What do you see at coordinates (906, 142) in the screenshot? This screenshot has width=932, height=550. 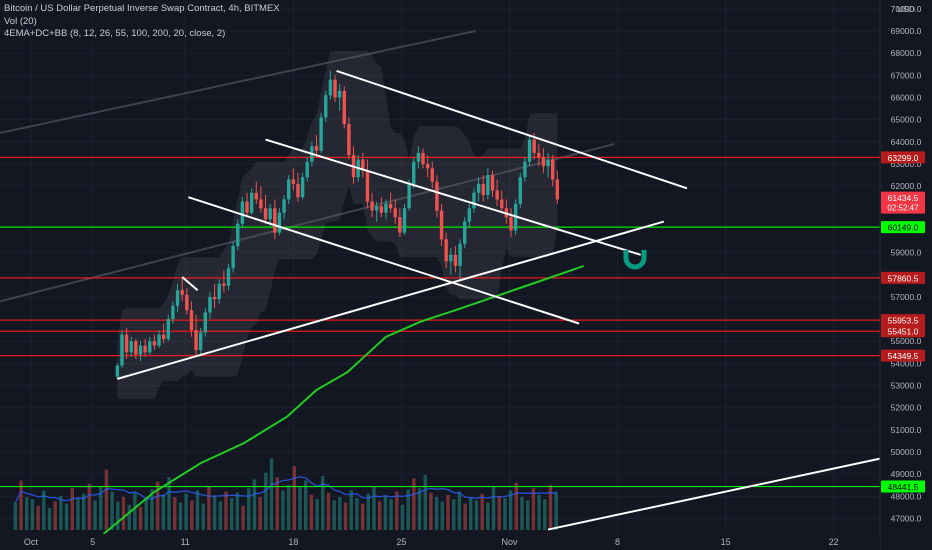 I see `price-tick-label: 64000.0` at bounding box center [906, 142].